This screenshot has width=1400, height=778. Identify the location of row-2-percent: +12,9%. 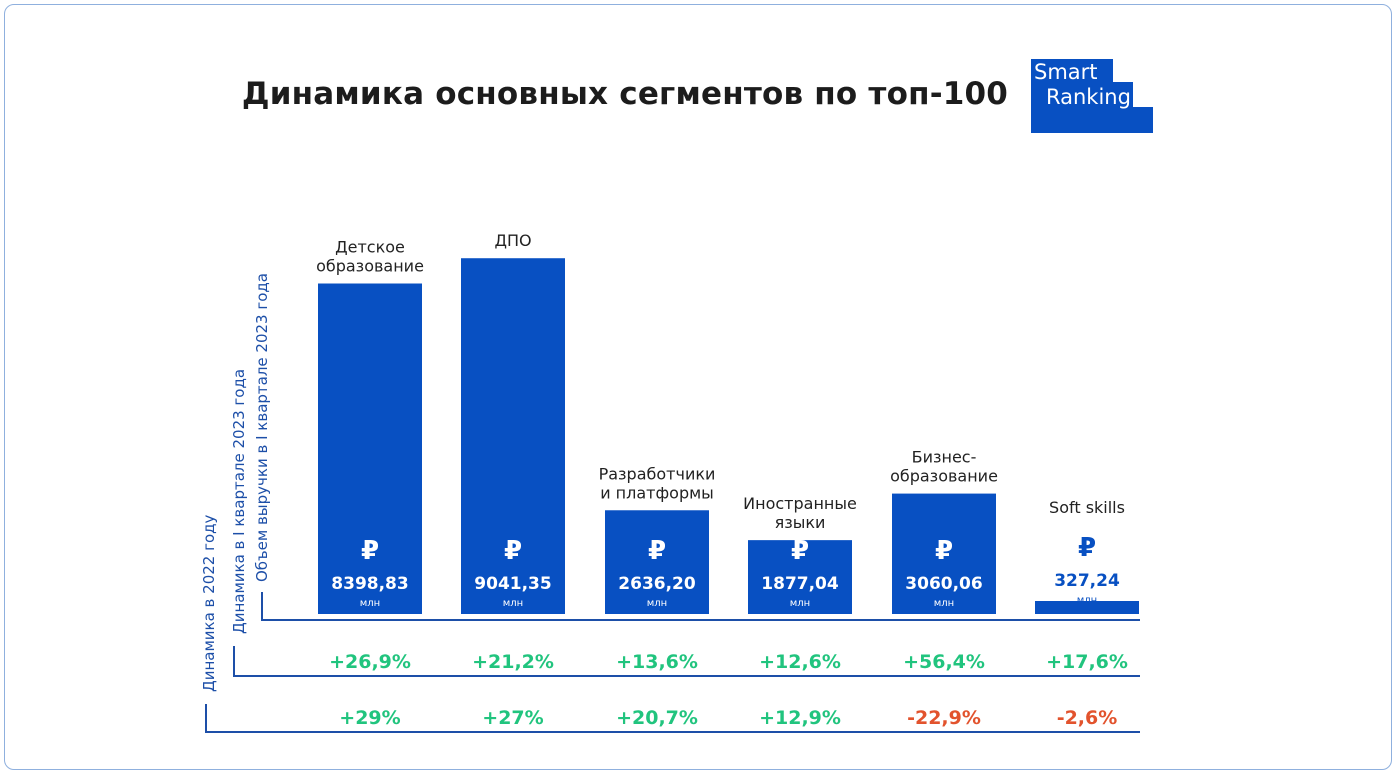
(800, 718).